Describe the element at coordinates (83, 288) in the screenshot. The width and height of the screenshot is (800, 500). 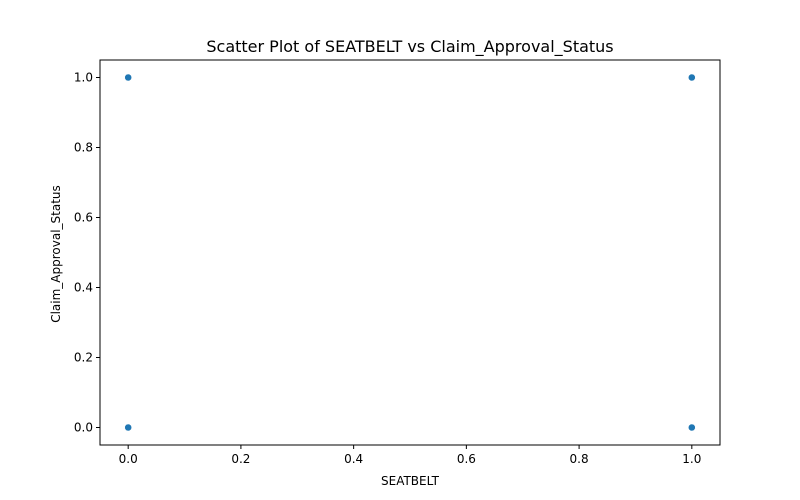
I see `y-tick-label: 0.4` at that location.